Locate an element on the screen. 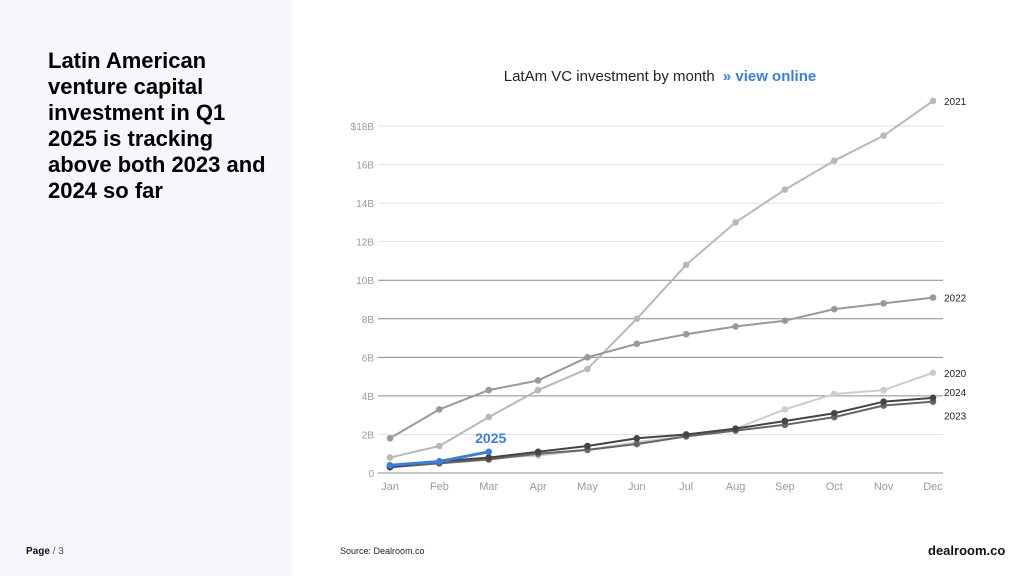 The width and height of the screenshot is (1024, 576). page-number-value: 3 is located at coordinates (61, 551).